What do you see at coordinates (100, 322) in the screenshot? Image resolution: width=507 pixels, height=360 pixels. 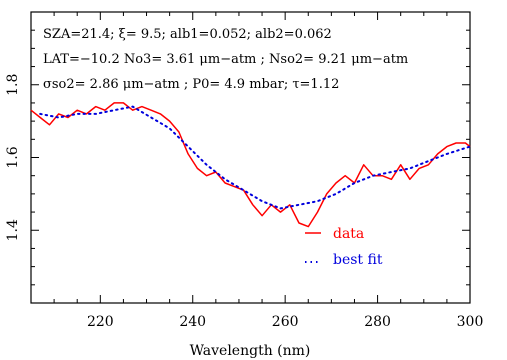 I see `x-tick-label: 220` at bounding box center [100, 322].